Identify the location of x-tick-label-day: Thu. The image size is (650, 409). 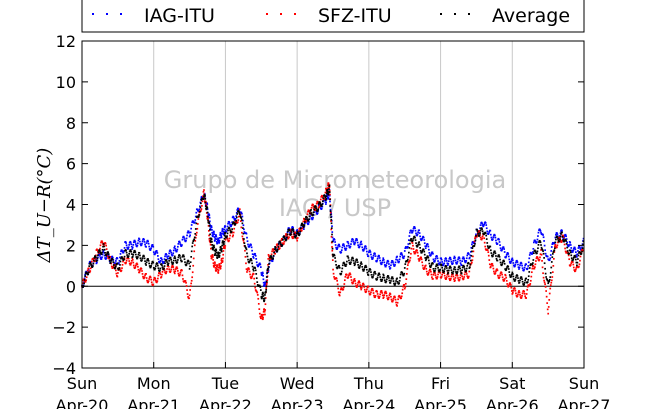
(368, 383).